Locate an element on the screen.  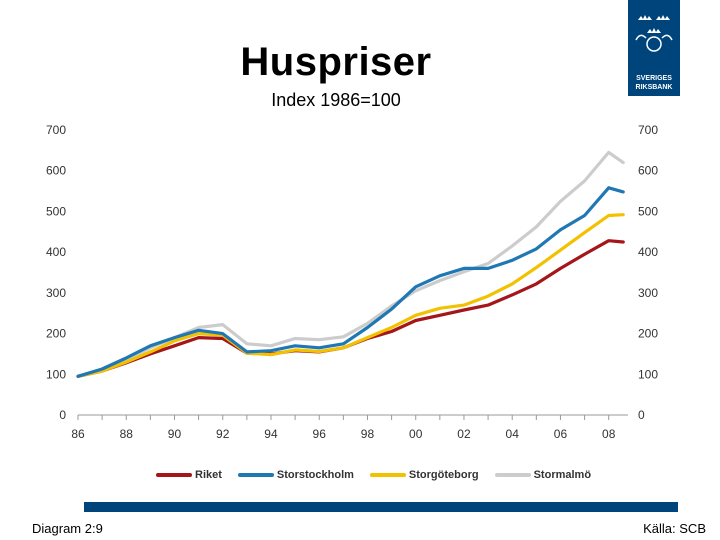
x-tick-label: 04 is located at coordinates (513, 434).